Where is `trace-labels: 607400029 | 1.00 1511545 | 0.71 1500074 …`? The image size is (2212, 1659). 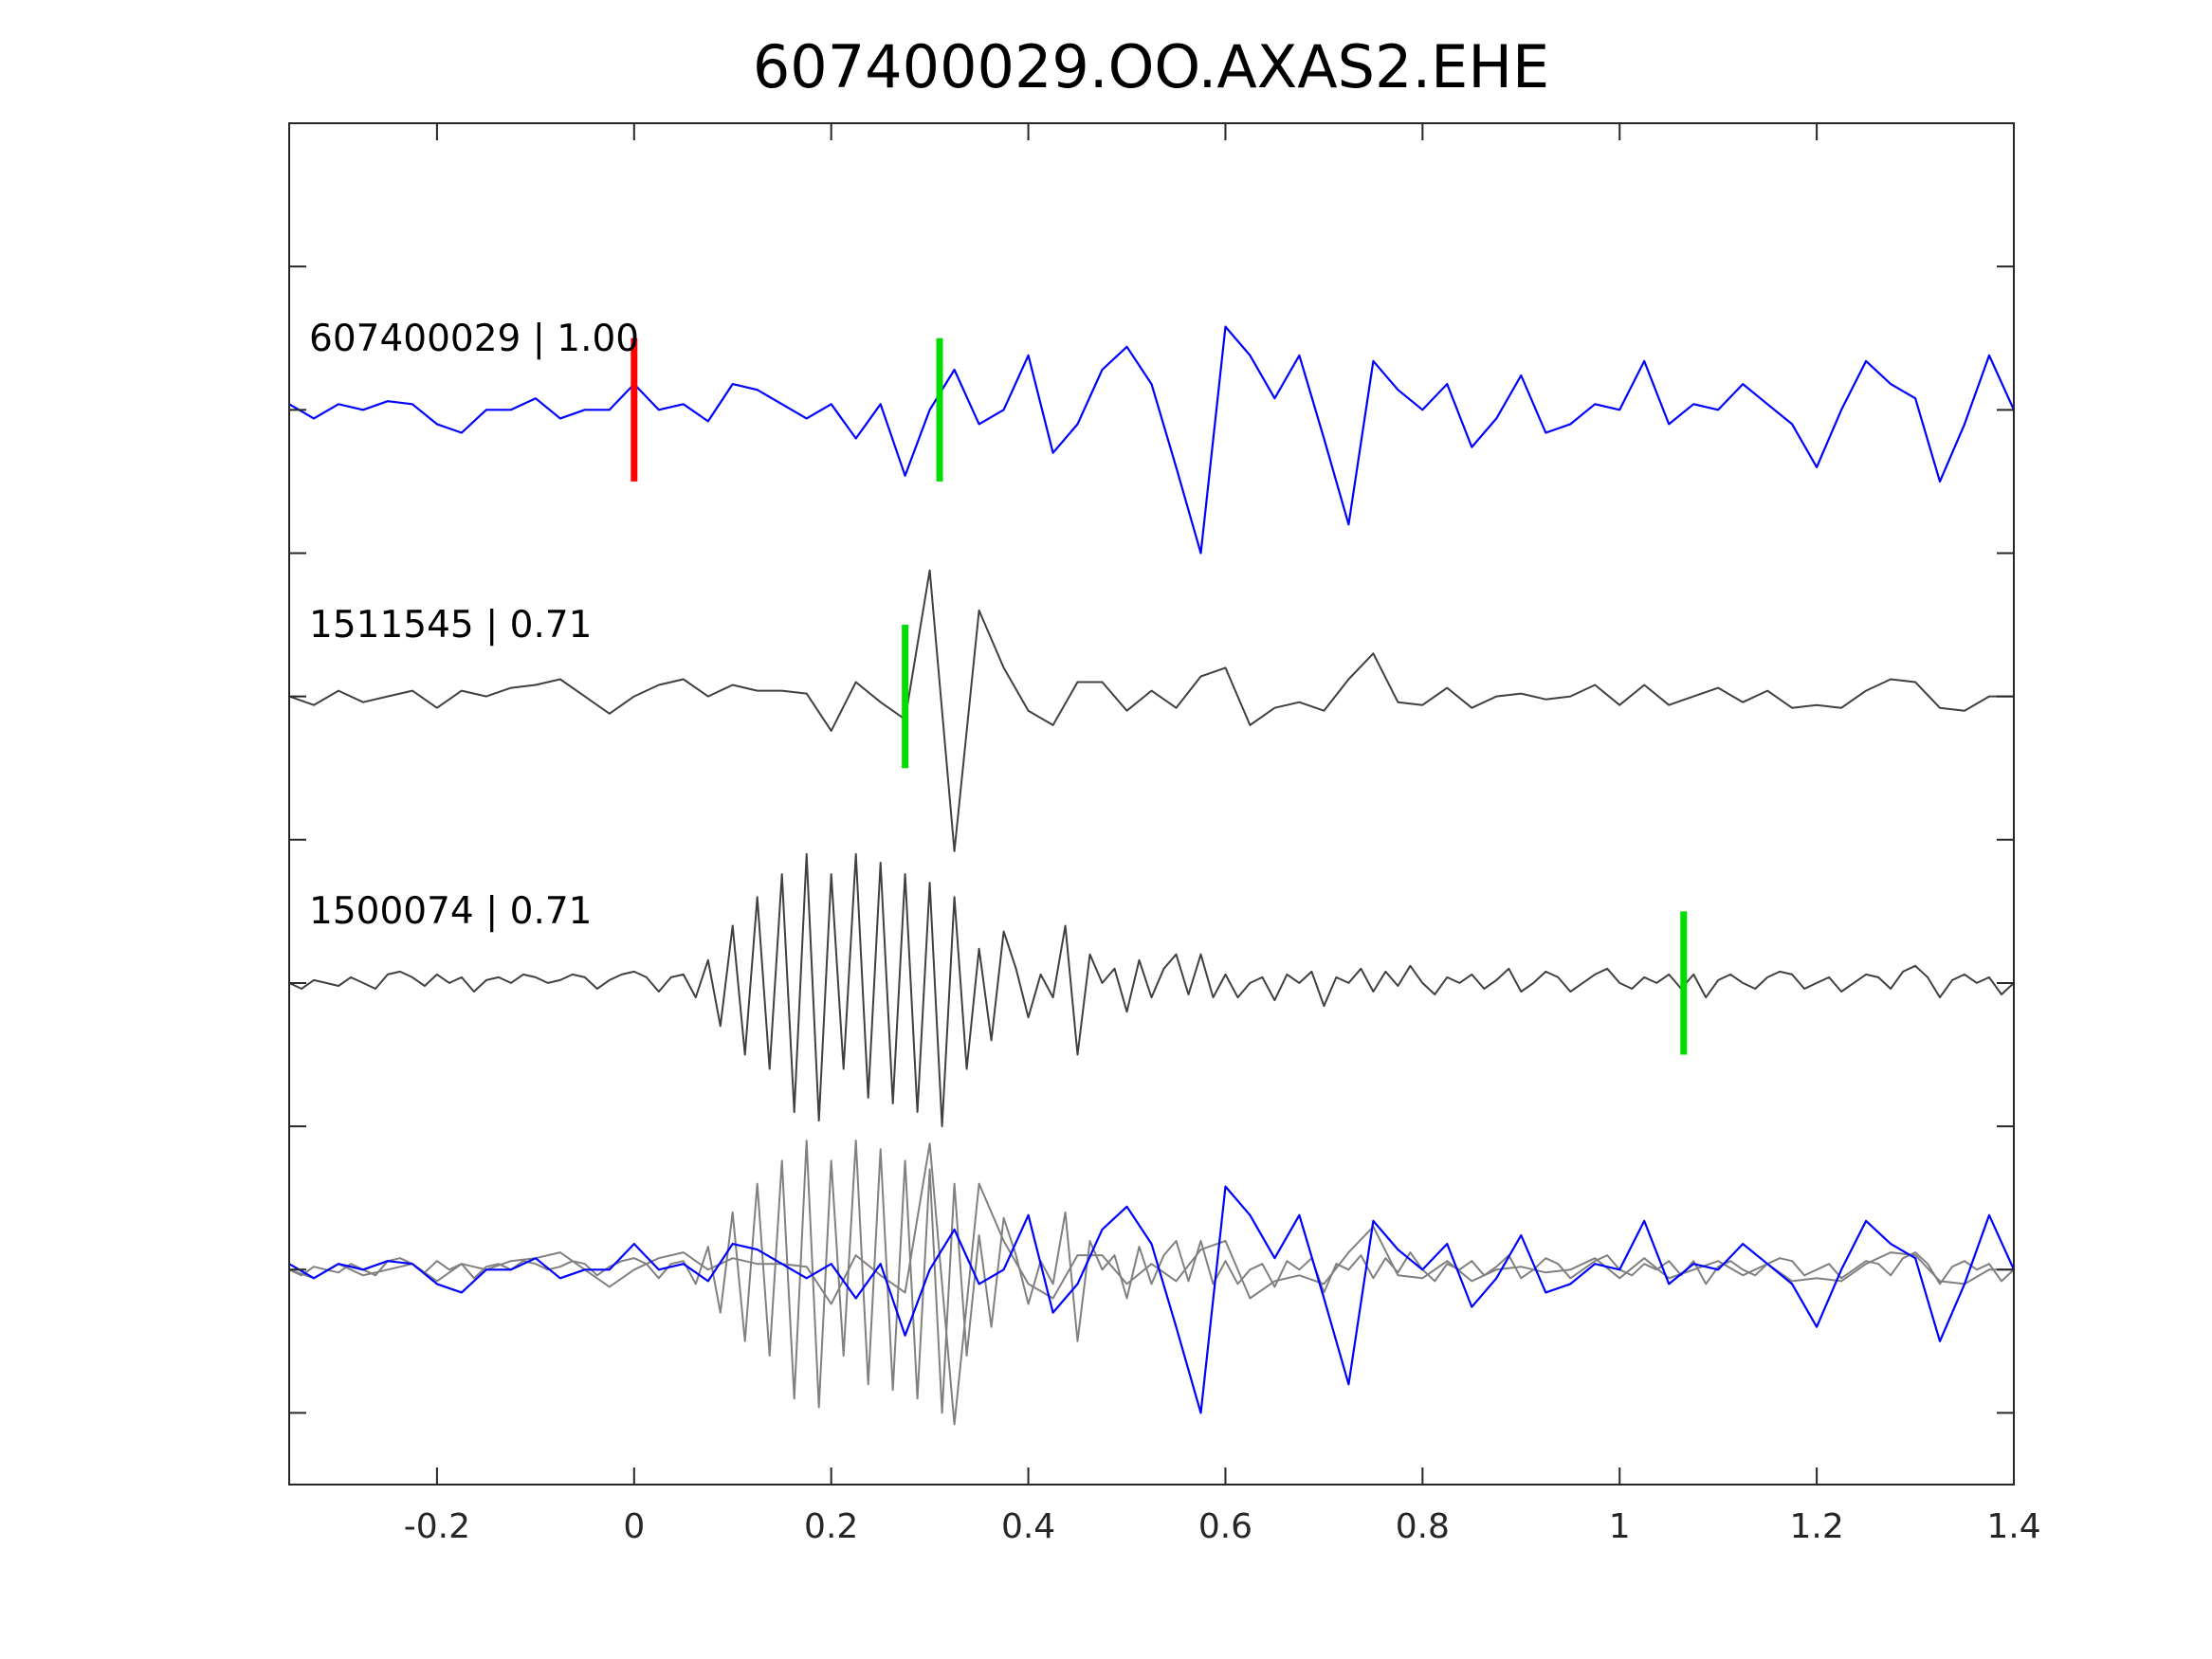 trace-labels: 607400029 | 1.00 1511545 | 0.71 1500074 … is located at coordinates (474, 625).